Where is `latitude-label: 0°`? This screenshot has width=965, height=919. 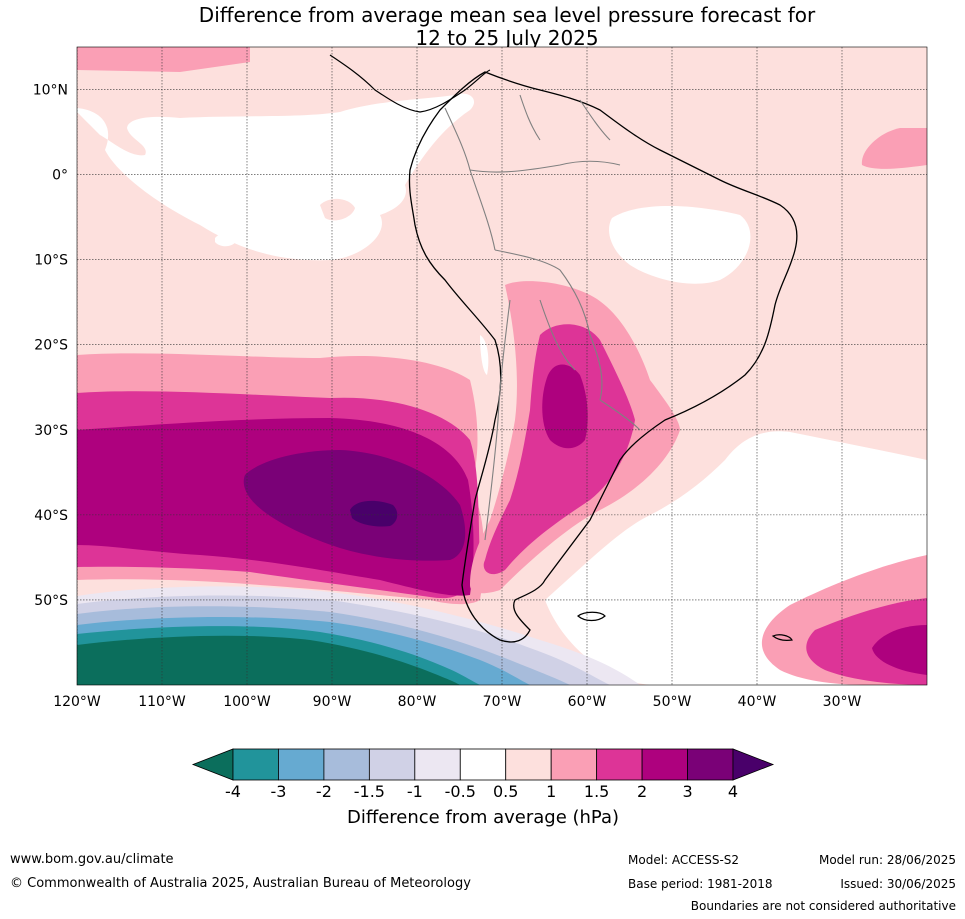 latitude-label: 0° is located at coordinates (60, 176).